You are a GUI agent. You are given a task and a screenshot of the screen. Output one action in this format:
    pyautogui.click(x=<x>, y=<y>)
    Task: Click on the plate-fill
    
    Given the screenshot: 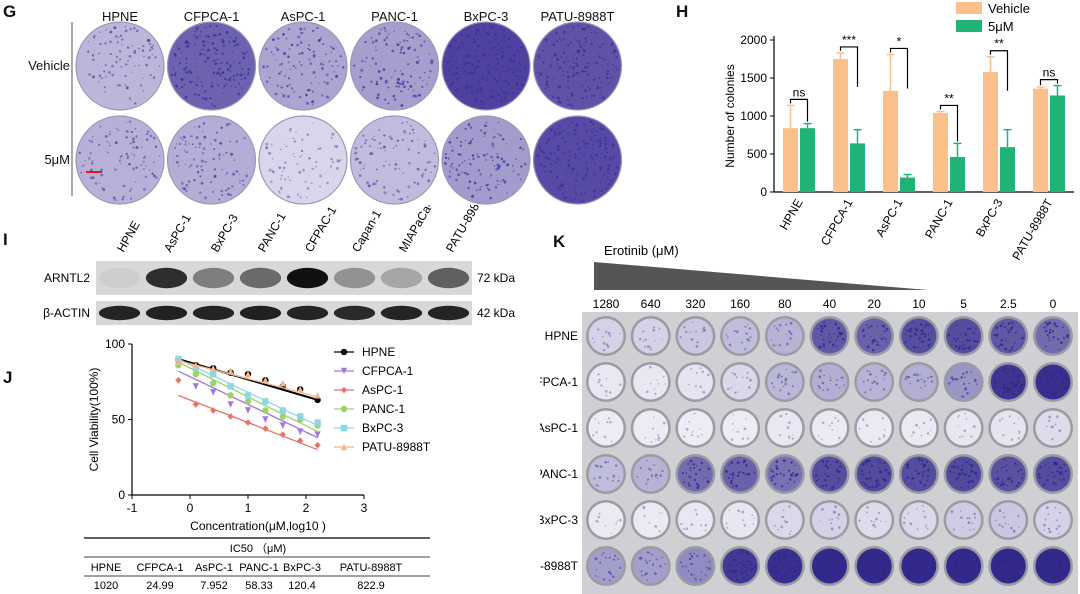 What is the action you would take?
    pyautogui.click(x=577, y=160)
    